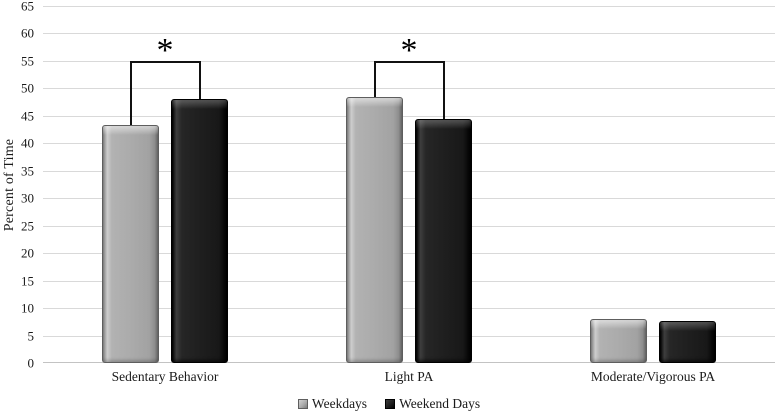 The image size is (778, 416). Describe the element at coordinates (27, 143) in the screenshot. I see `y-tick-label-40: 40` at that location.